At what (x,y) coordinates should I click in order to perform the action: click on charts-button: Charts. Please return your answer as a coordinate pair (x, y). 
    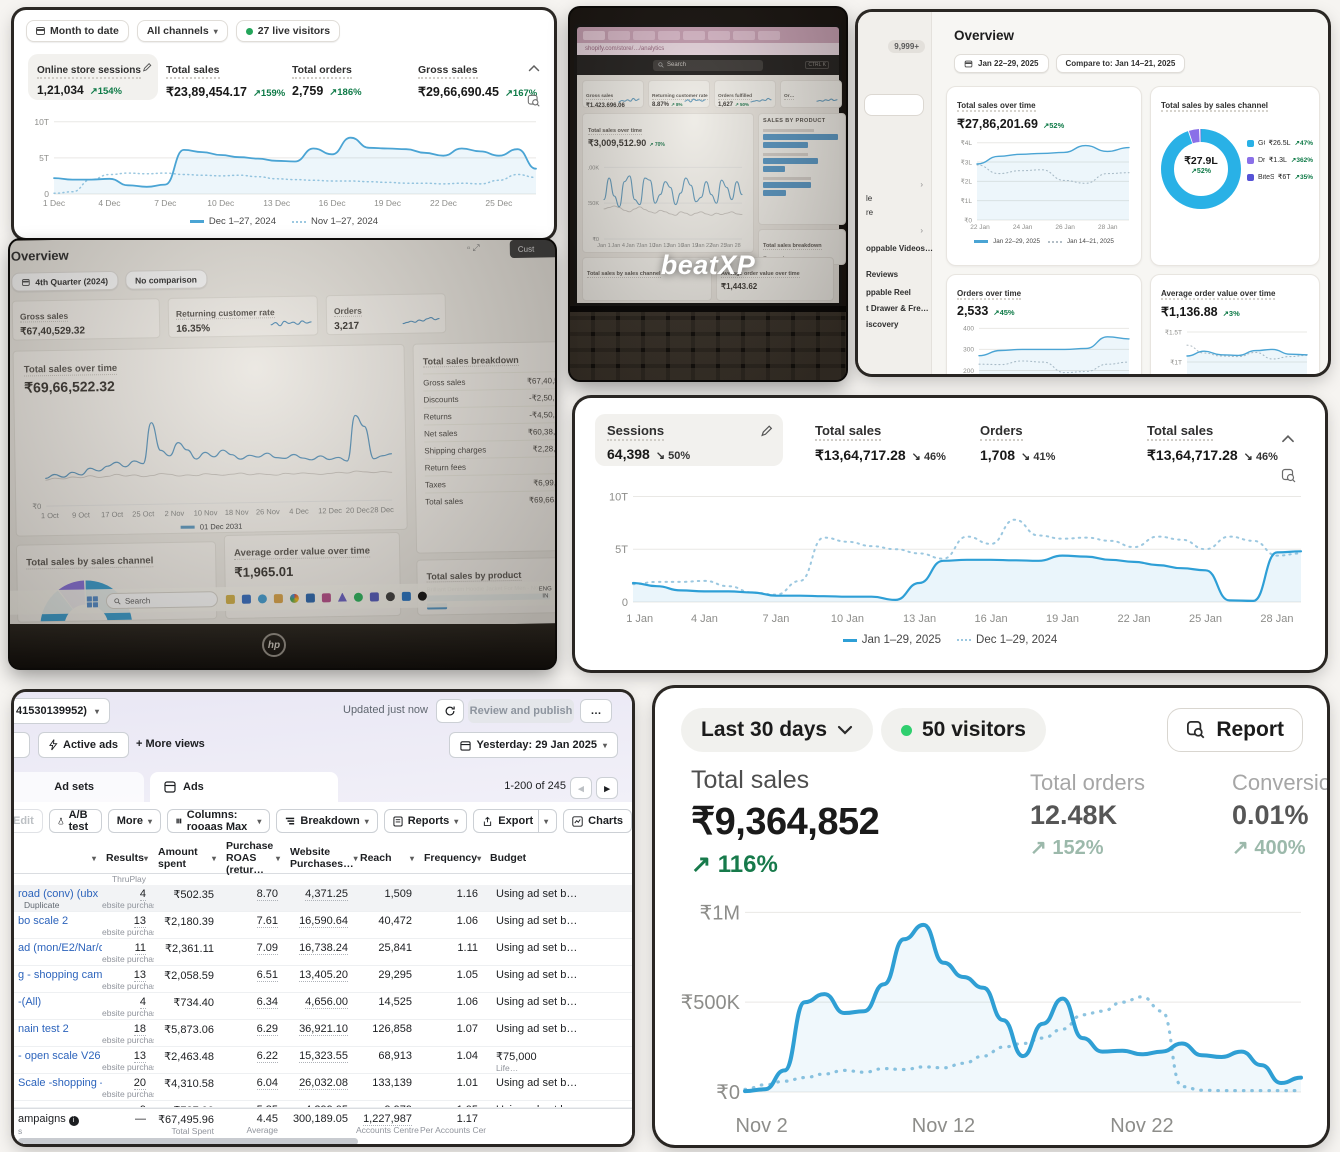
    Looking at the image, I should click on (597, 821).